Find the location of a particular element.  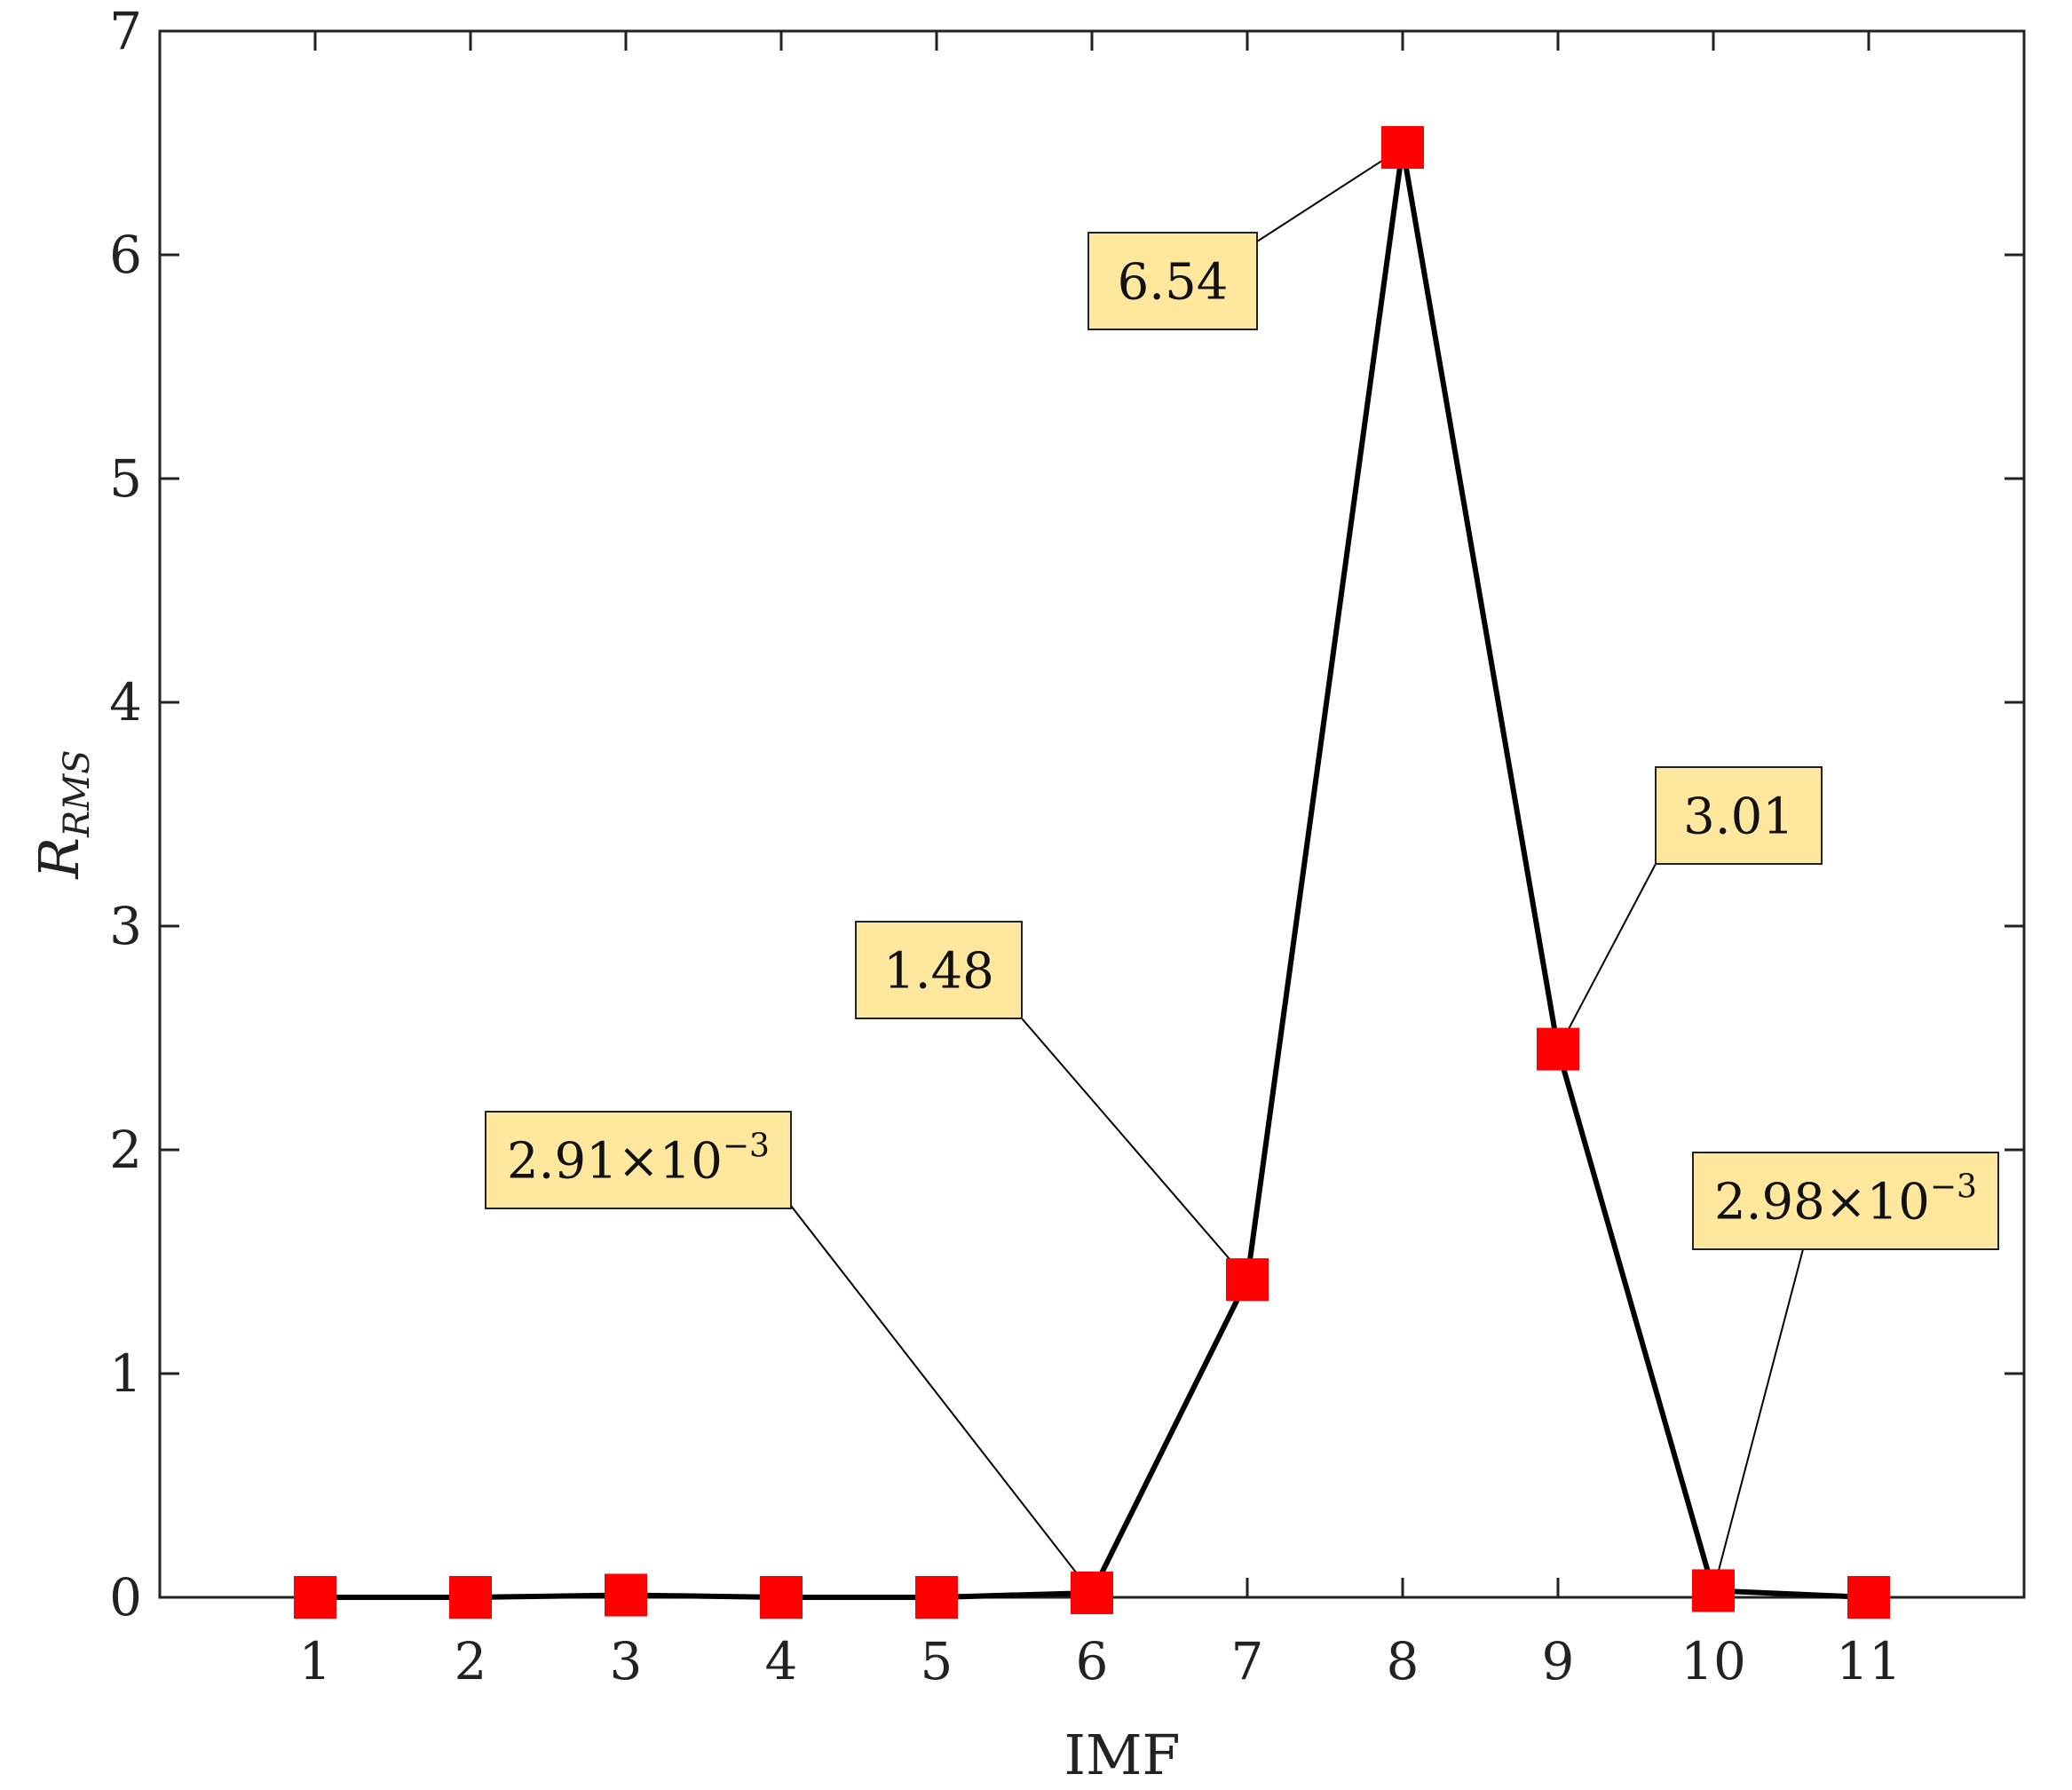

y-tick-label: 5 is located at coordinates (125, 478).